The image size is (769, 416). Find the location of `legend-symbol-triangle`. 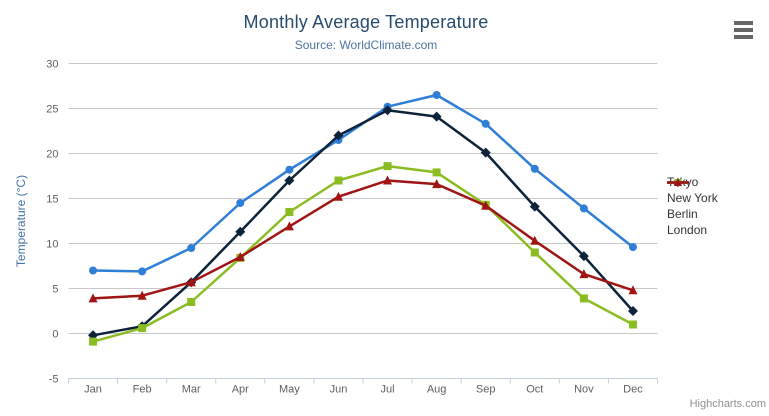

legend-symbol-triangle is located at coordinates (678, 182).